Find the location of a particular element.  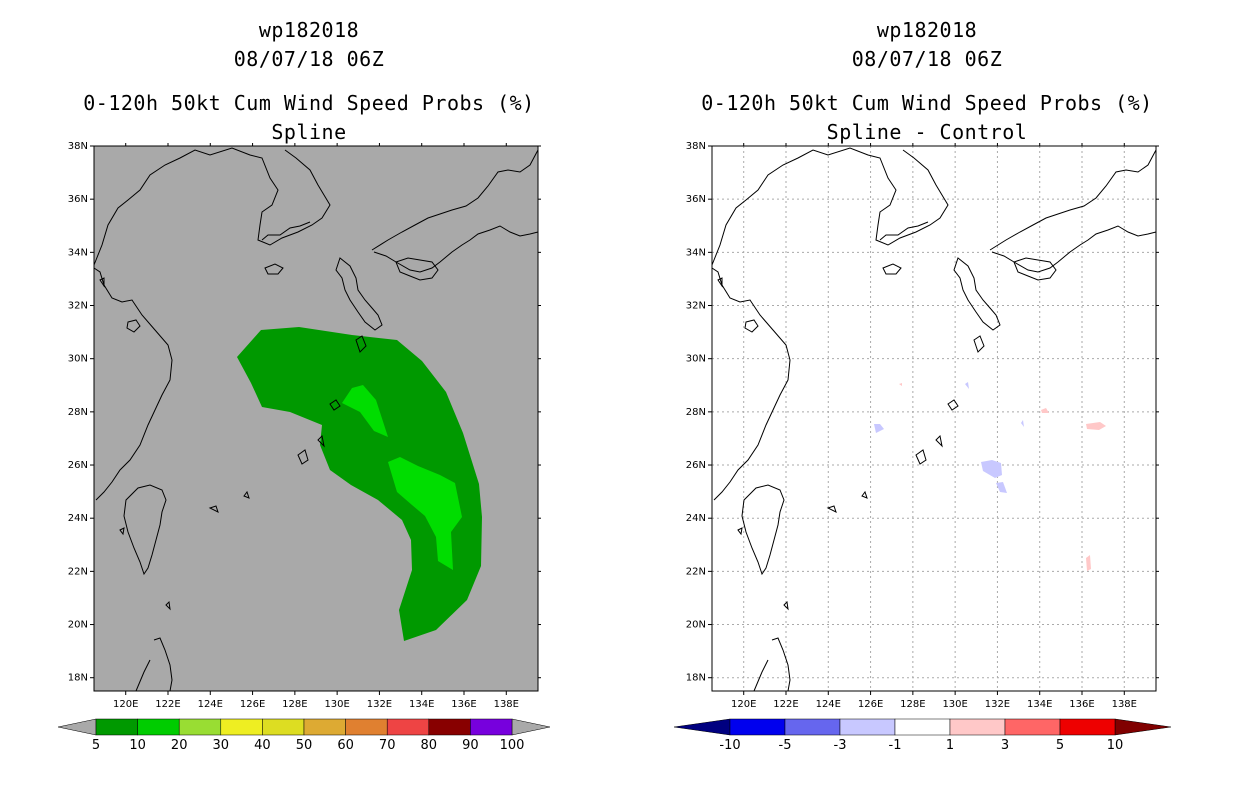

lat-tick-label: 32N is located at coordinates (696, 306).